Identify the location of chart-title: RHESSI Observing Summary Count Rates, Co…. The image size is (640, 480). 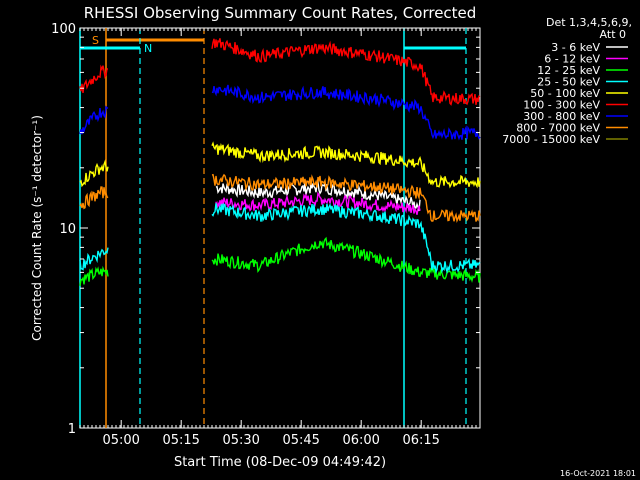
(280, 13).